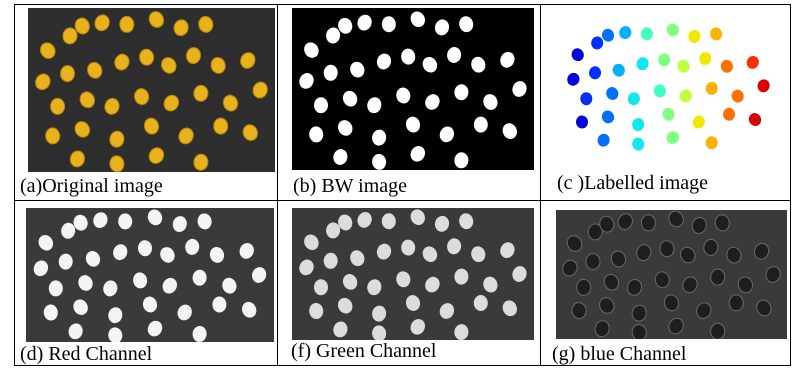 This screenshot has height=369, width=800. What do you see at coordinates (402, 200) in the screenshot?
I see `table-row-divider` at bounding box center [402, 200].